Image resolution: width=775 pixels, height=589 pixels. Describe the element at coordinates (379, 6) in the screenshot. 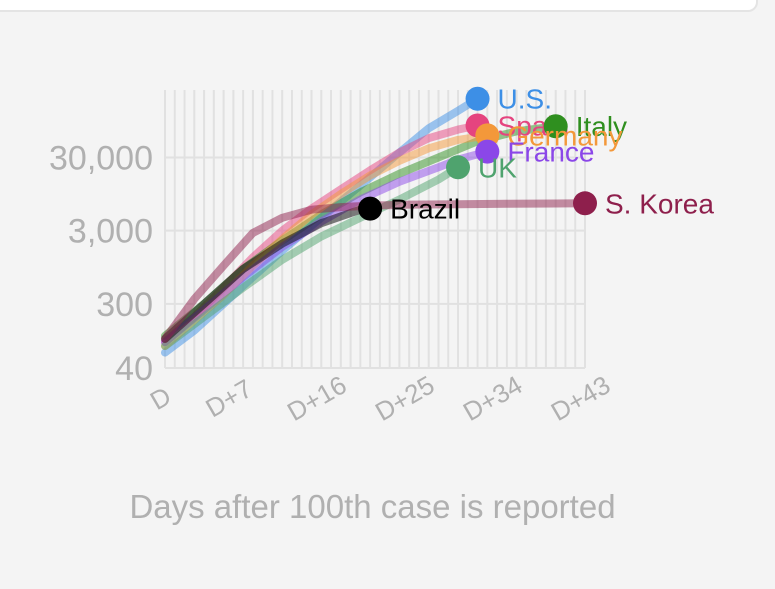

I see `top-card-edge` at that location.